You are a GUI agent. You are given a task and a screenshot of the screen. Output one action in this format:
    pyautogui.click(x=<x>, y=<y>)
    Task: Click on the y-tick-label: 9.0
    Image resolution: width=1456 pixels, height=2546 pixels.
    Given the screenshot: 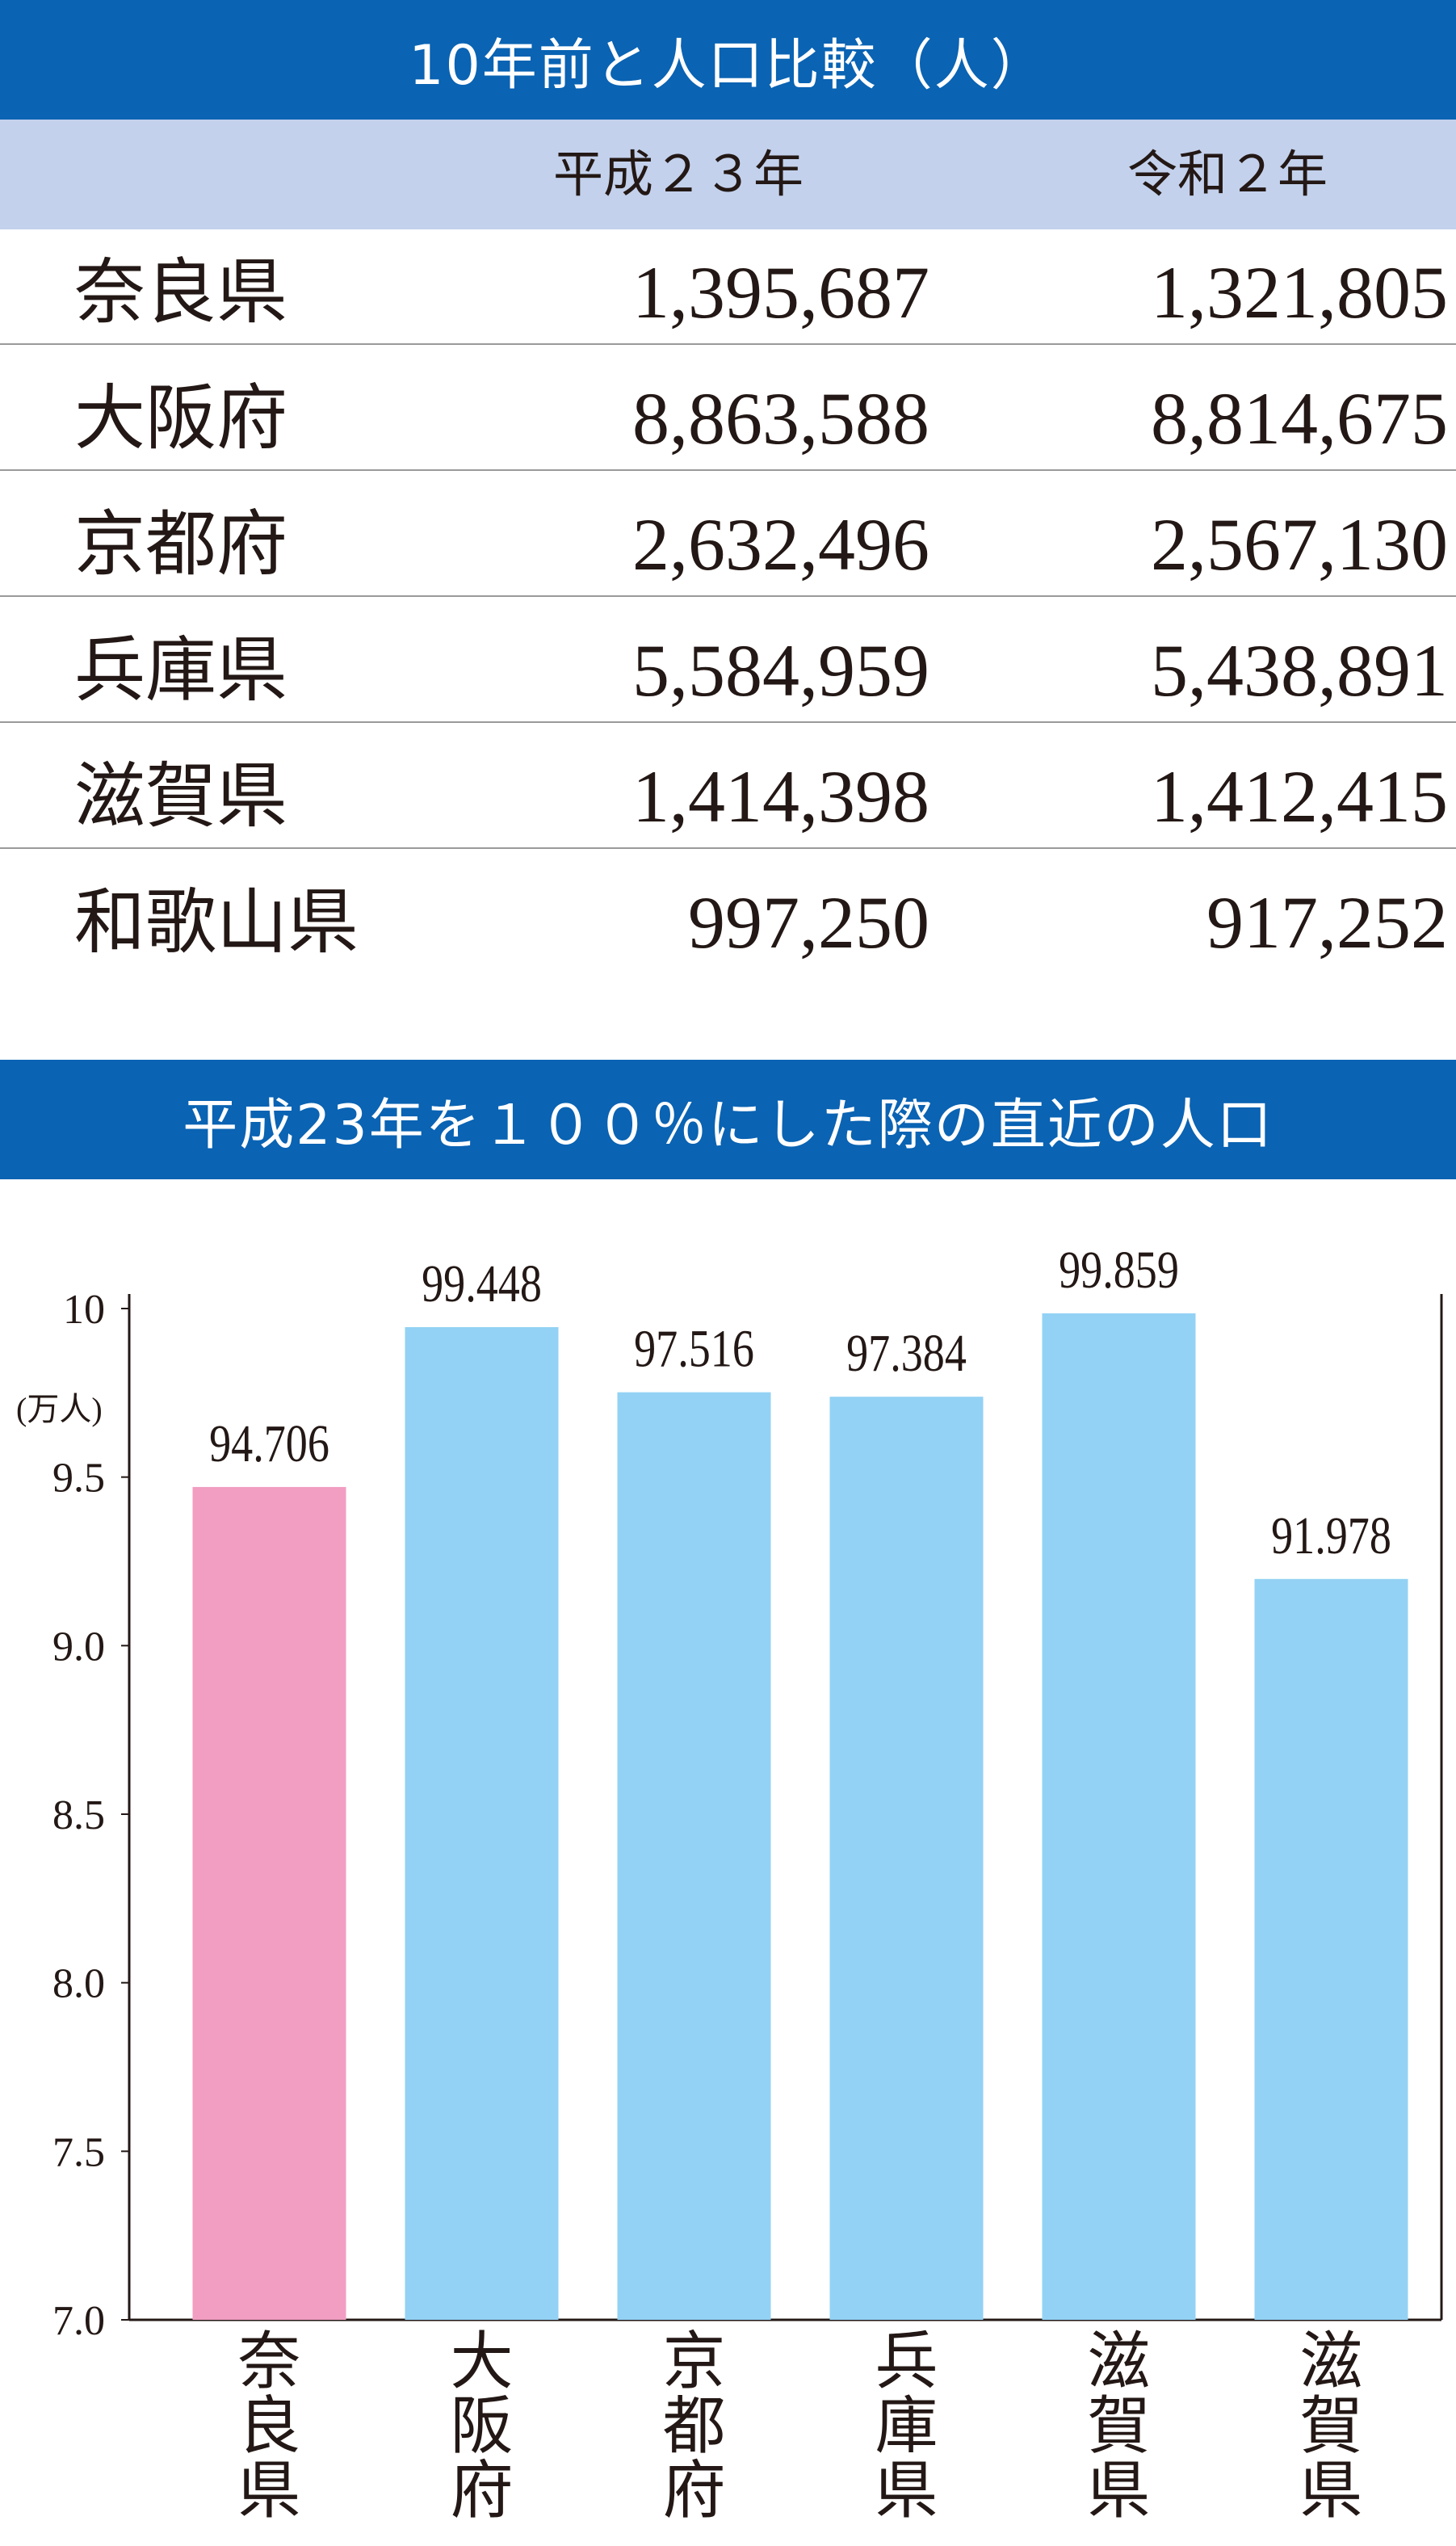 What is the action you would take?
    pyautogui.click(x=78, y=1647)
    